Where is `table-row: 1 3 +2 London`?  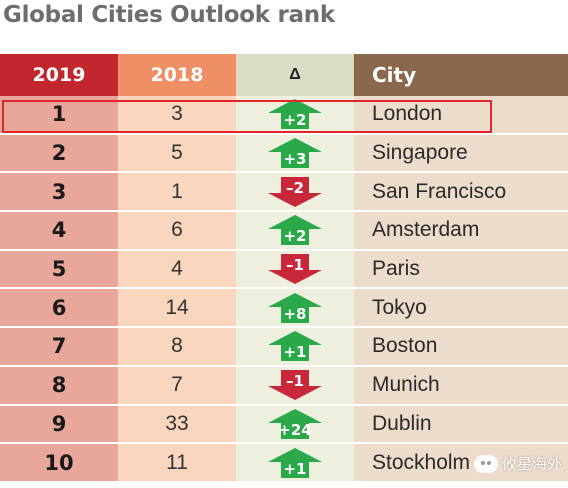 table-row: 1 3 +2 London is located at coordinates (284, 115).